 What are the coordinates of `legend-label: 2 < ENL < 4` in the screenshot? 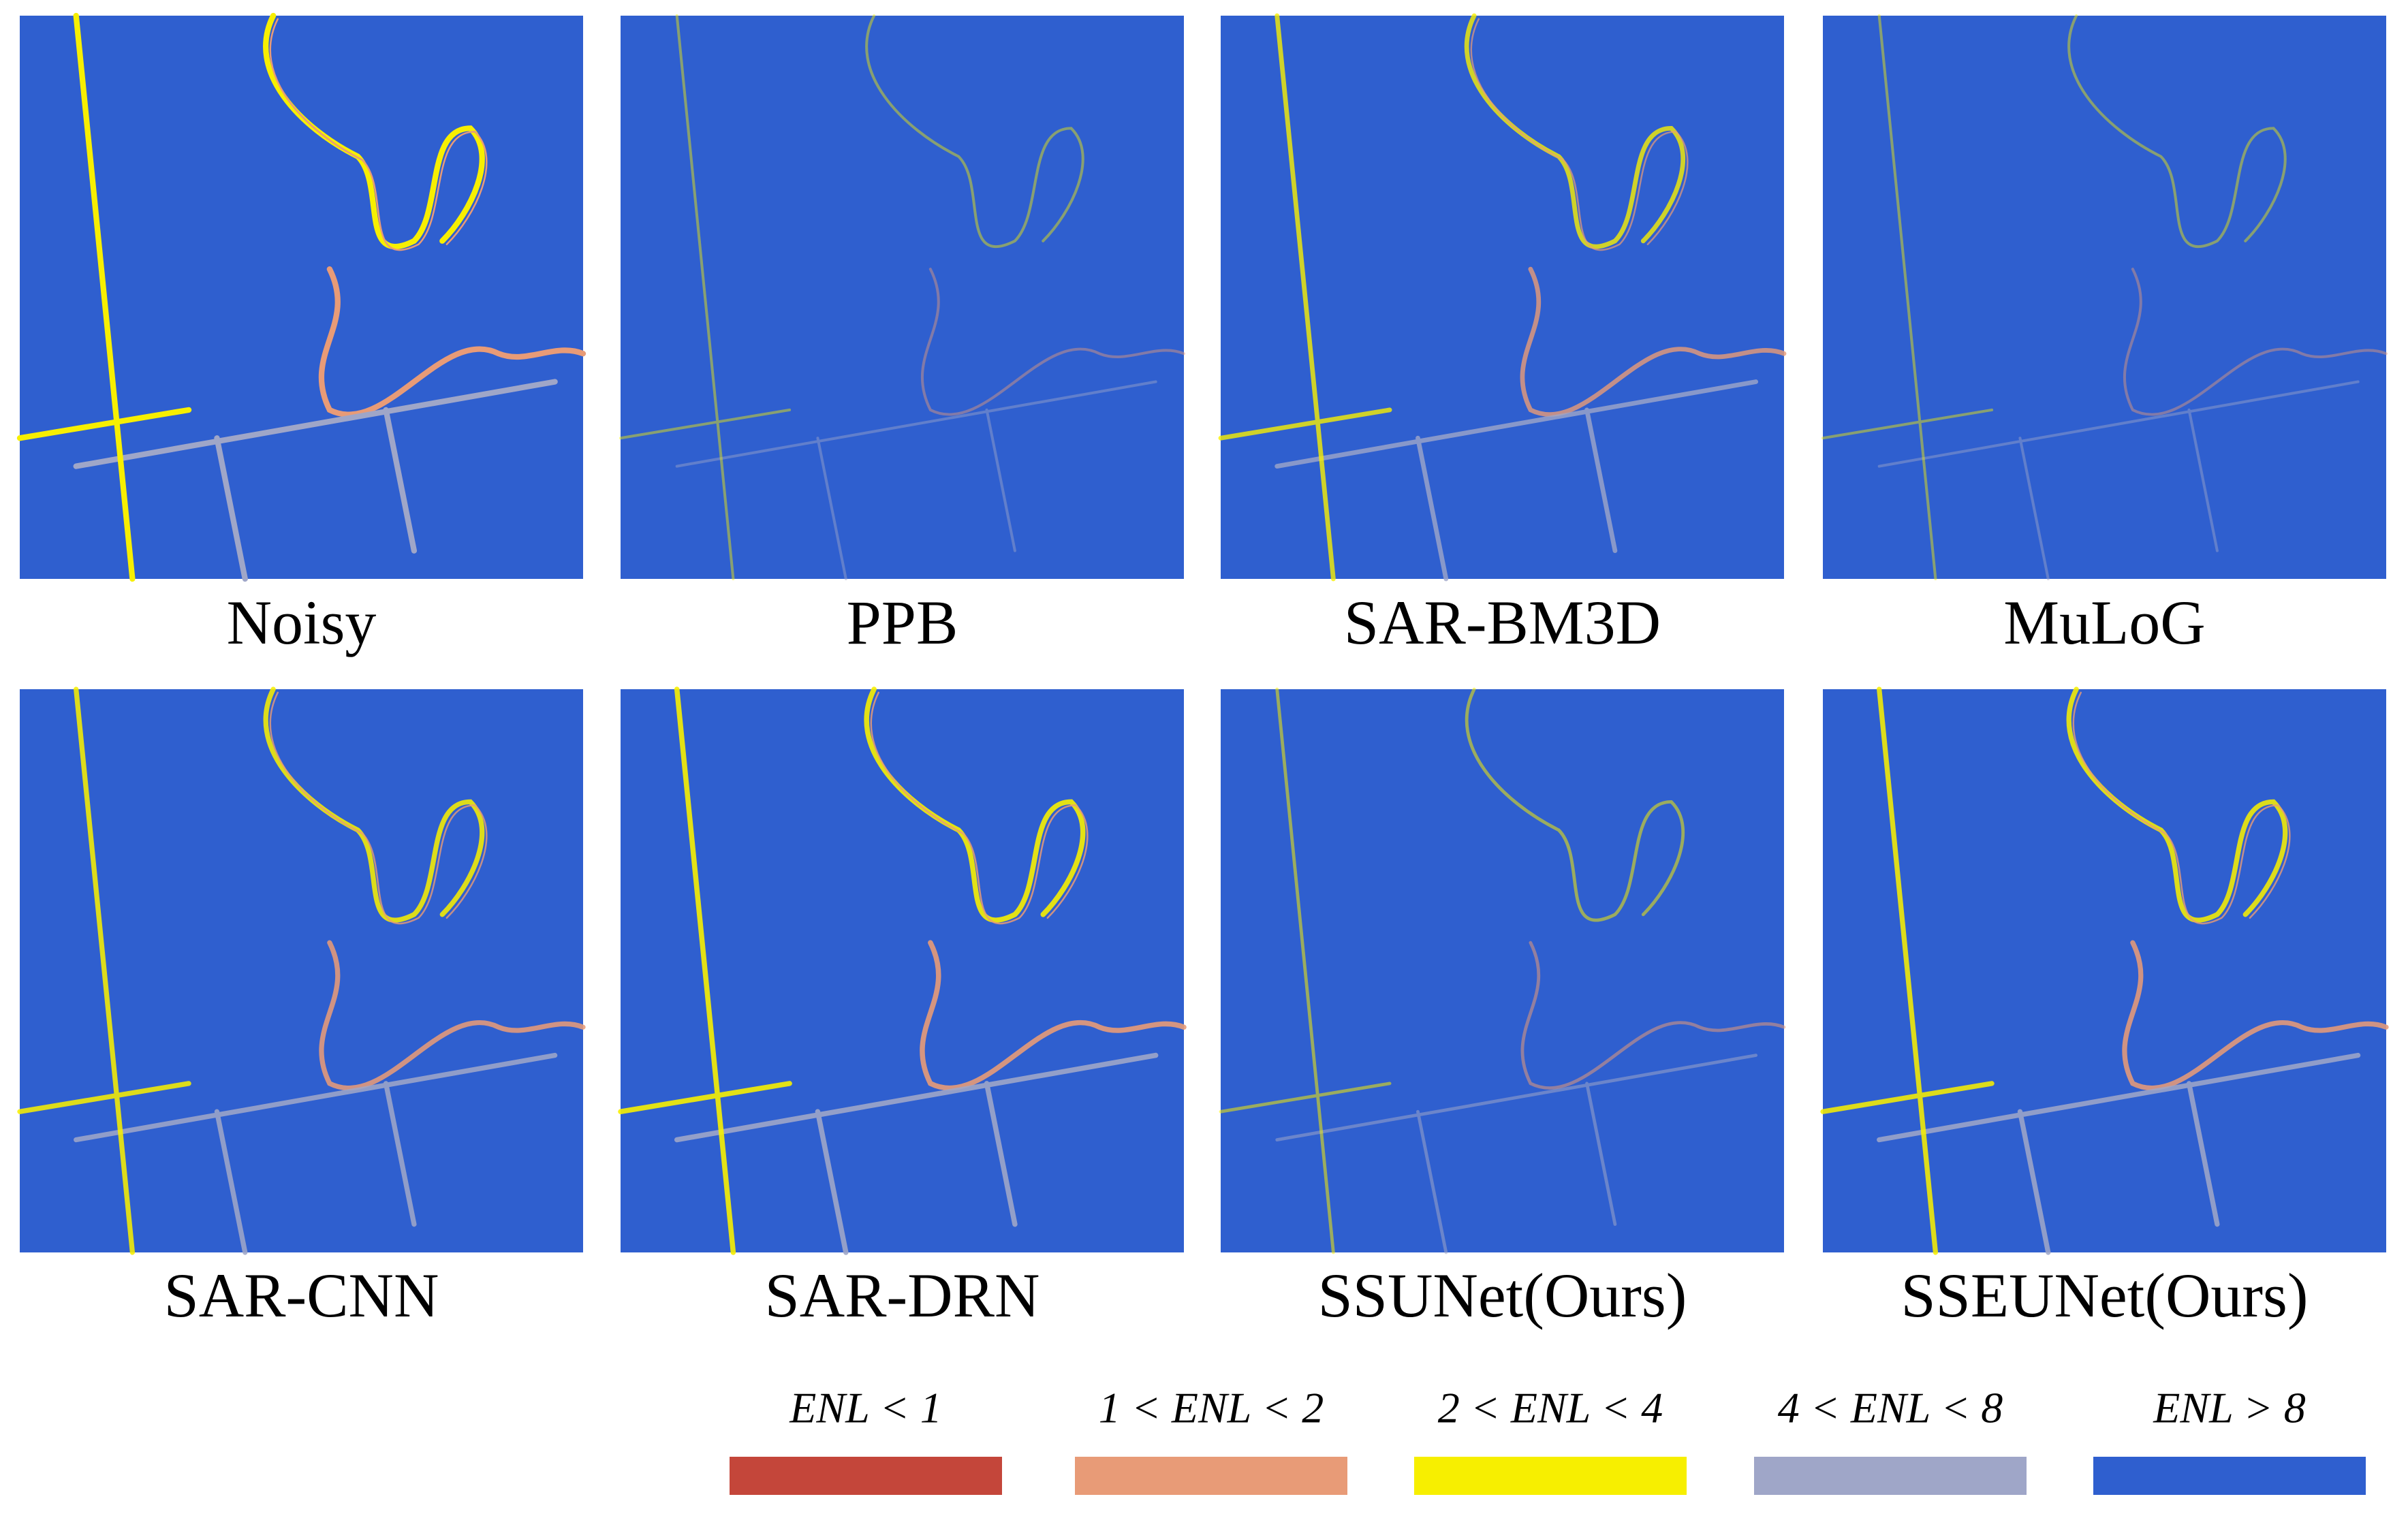 It's located at (1550, 1408).